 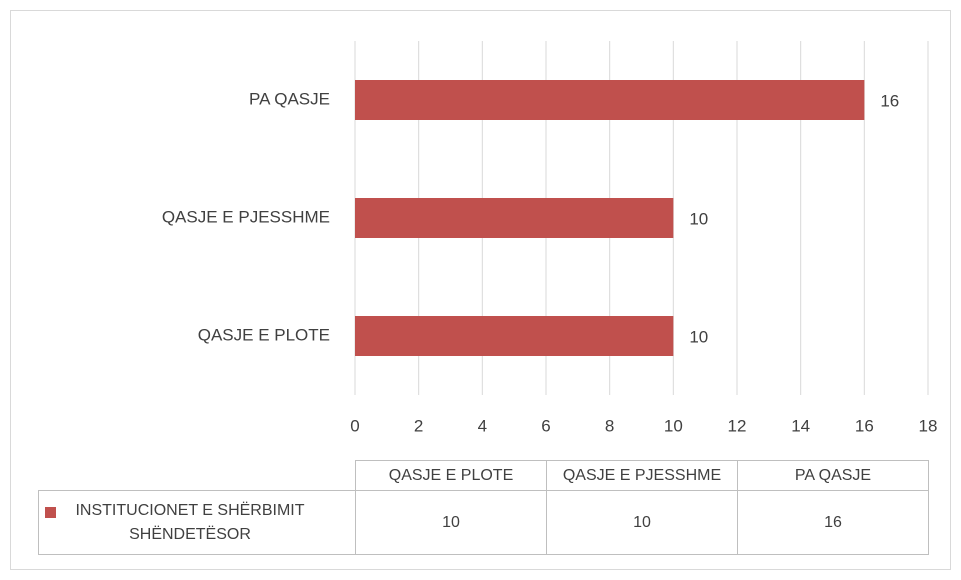 I want to click on x-tick-label: 12, so click(x=737, y=425).